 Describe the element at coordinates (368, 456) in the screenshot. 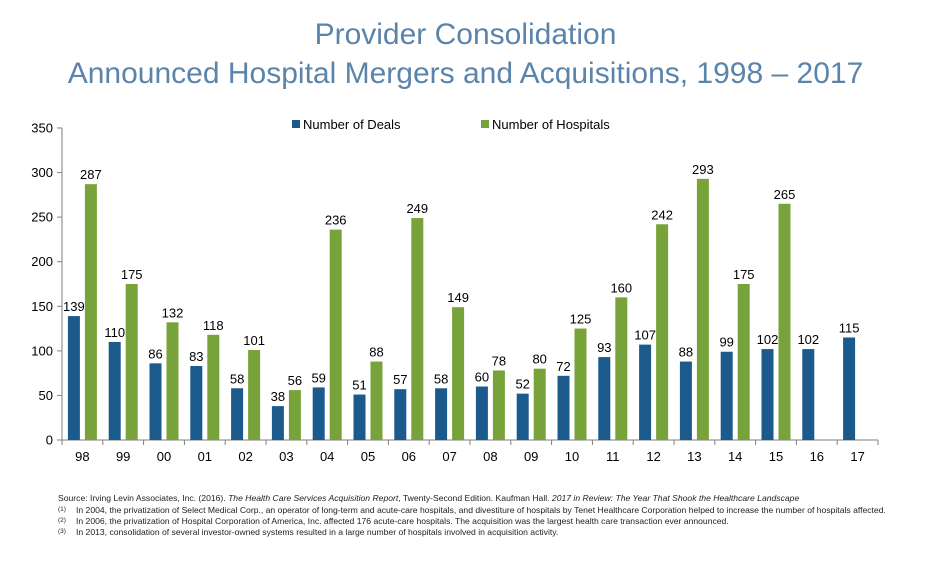

I see `x-tick-label-05: 05` at that location.